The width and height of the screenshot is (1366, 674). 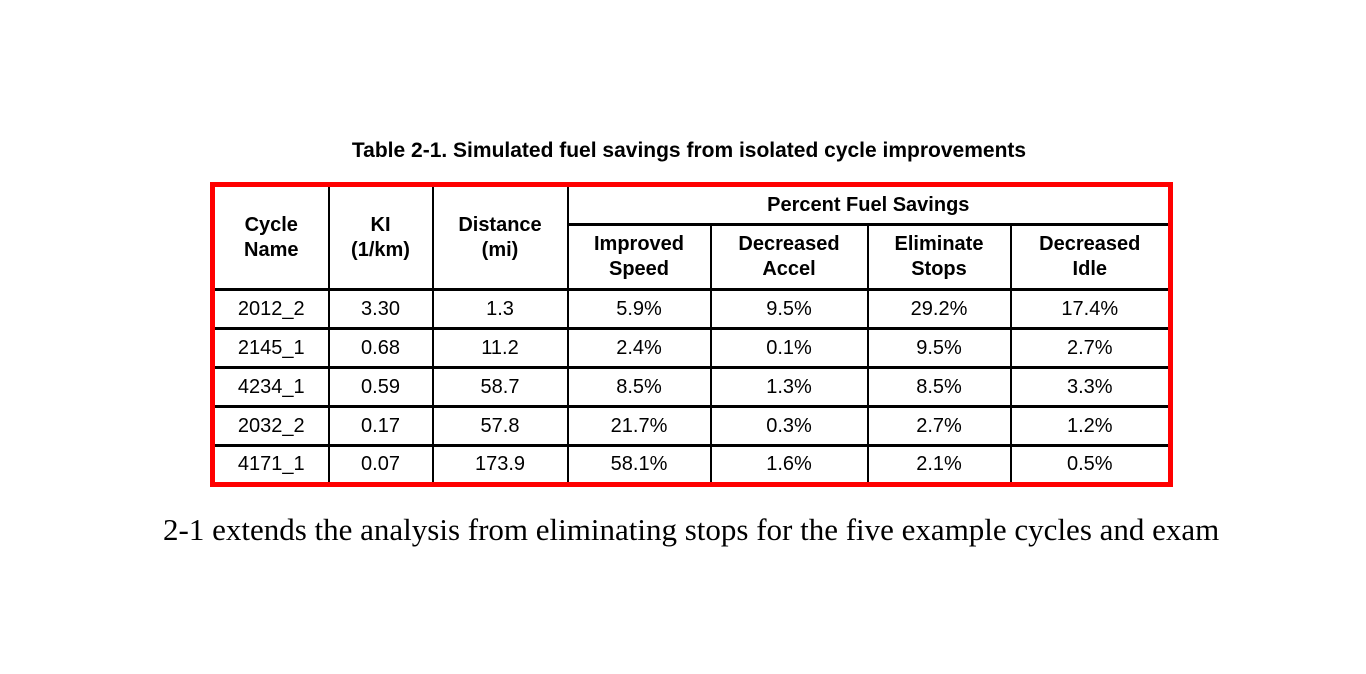 What do you see at coordinates (1090, 387) in the screenshot?
I see `cell-decreased-idle: 3.3%` at bounding box center [1090, 387].